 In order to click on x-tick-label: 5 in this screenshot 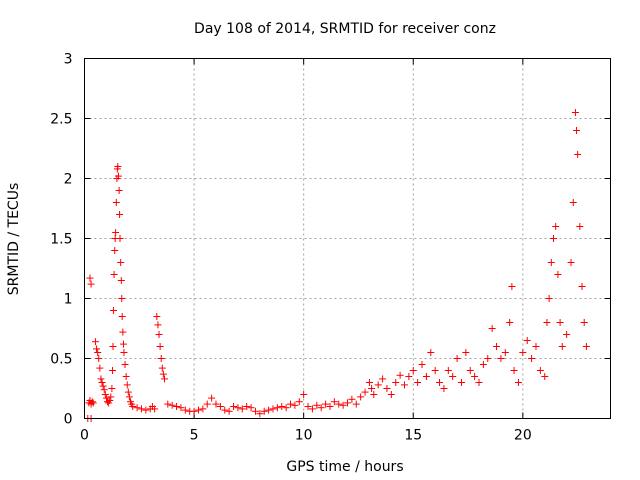, I will do `click(194, 436)`.